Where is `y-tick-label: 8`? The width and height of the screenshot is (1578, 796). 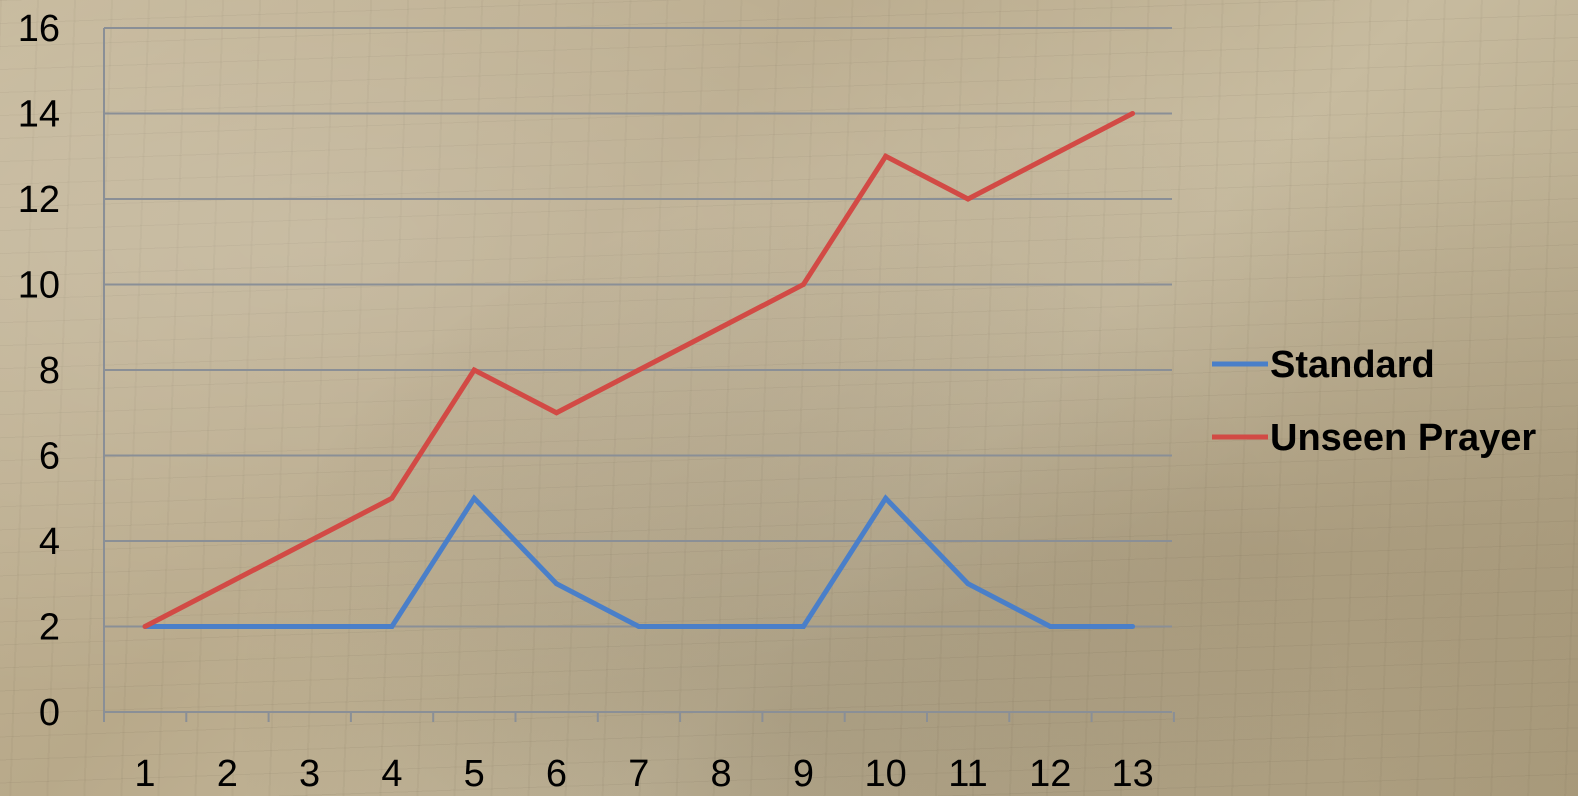
y-tick-label: 8 is located at coordinates (49, 371).